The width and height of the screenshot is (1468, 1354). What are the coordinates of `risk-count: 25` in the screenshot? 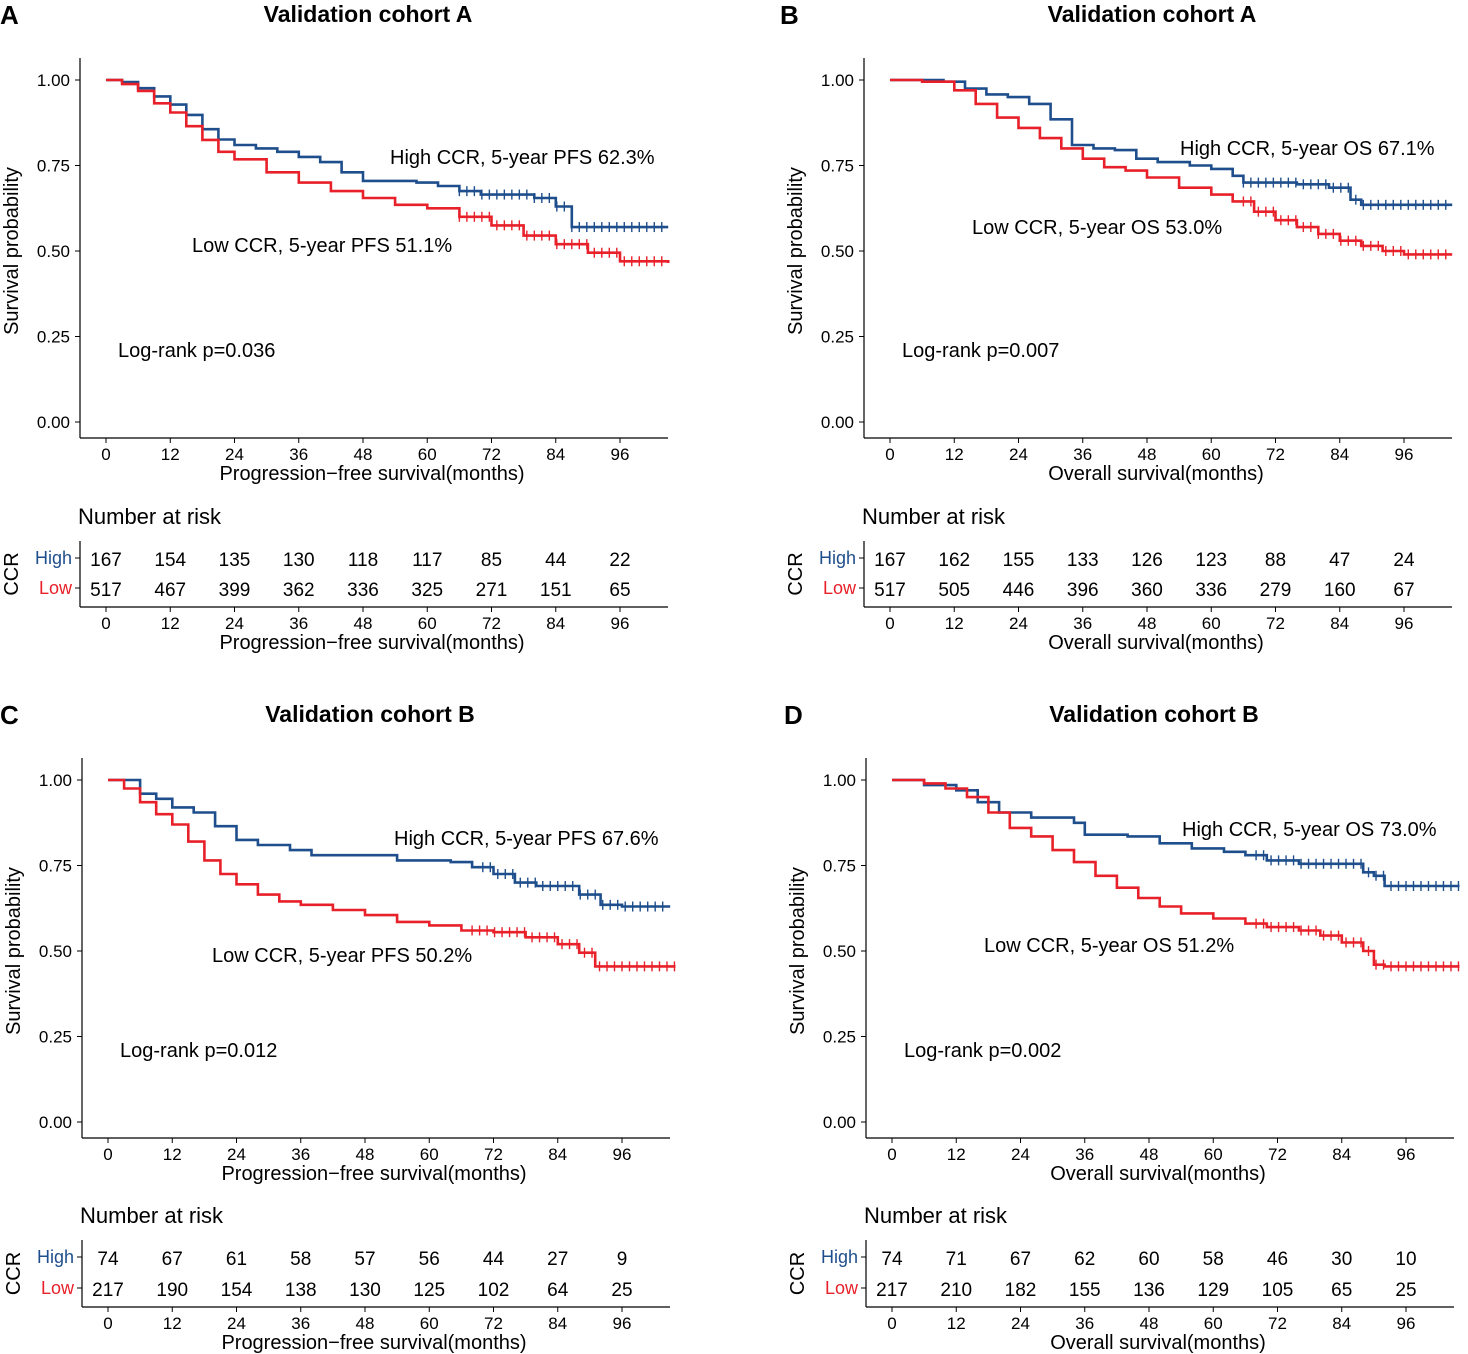 It's located at (1405, 1290).